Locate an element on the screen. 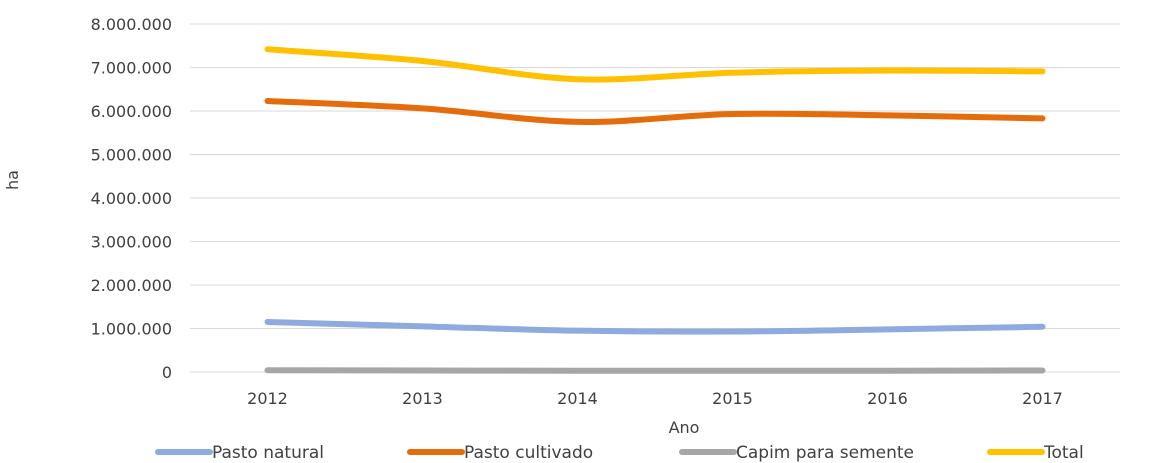 This screenshot has width=1160, height=463. y-tick-label: 6.000.000 is located at coordinates (131, 111).